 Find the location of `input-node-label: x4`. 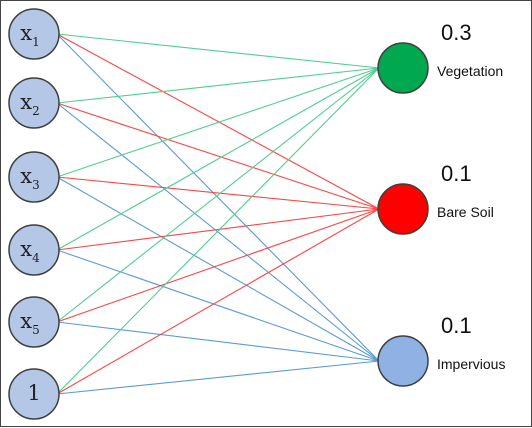

input-node-label: x4 is located at coordinates (30, 251).